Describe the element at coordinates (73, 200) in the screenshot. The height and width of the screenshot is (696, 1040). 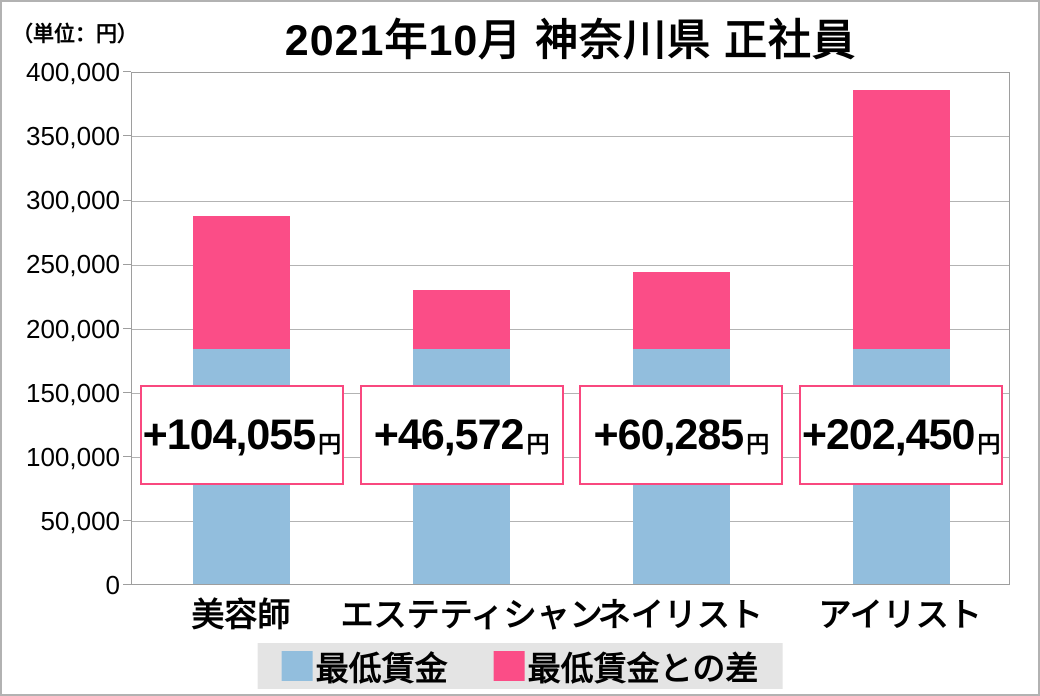
I see `y-axis-tick-label: 300,000` at that location.